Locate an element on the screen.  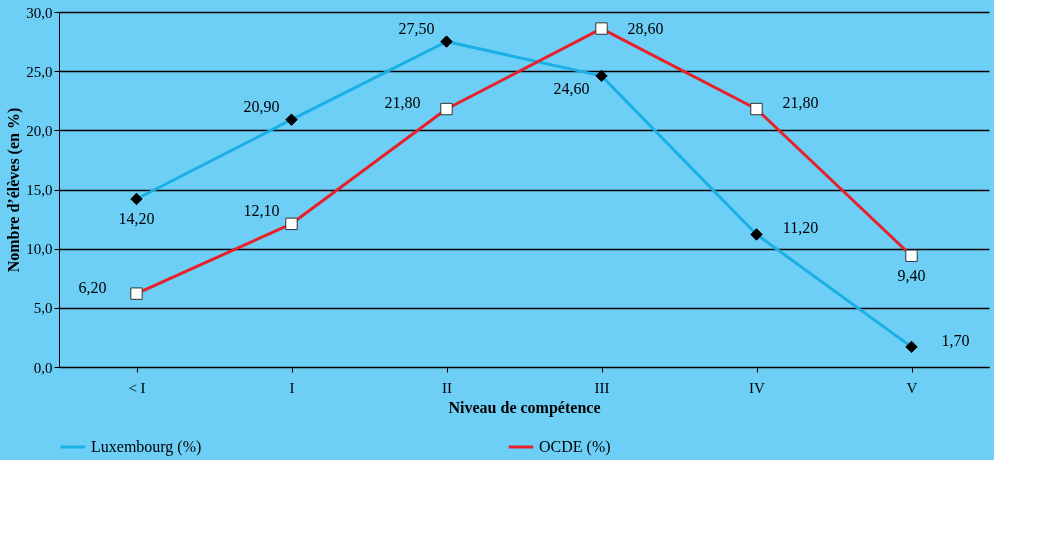
y-tick-label: 5,0 is located at coordinates (43, 308).